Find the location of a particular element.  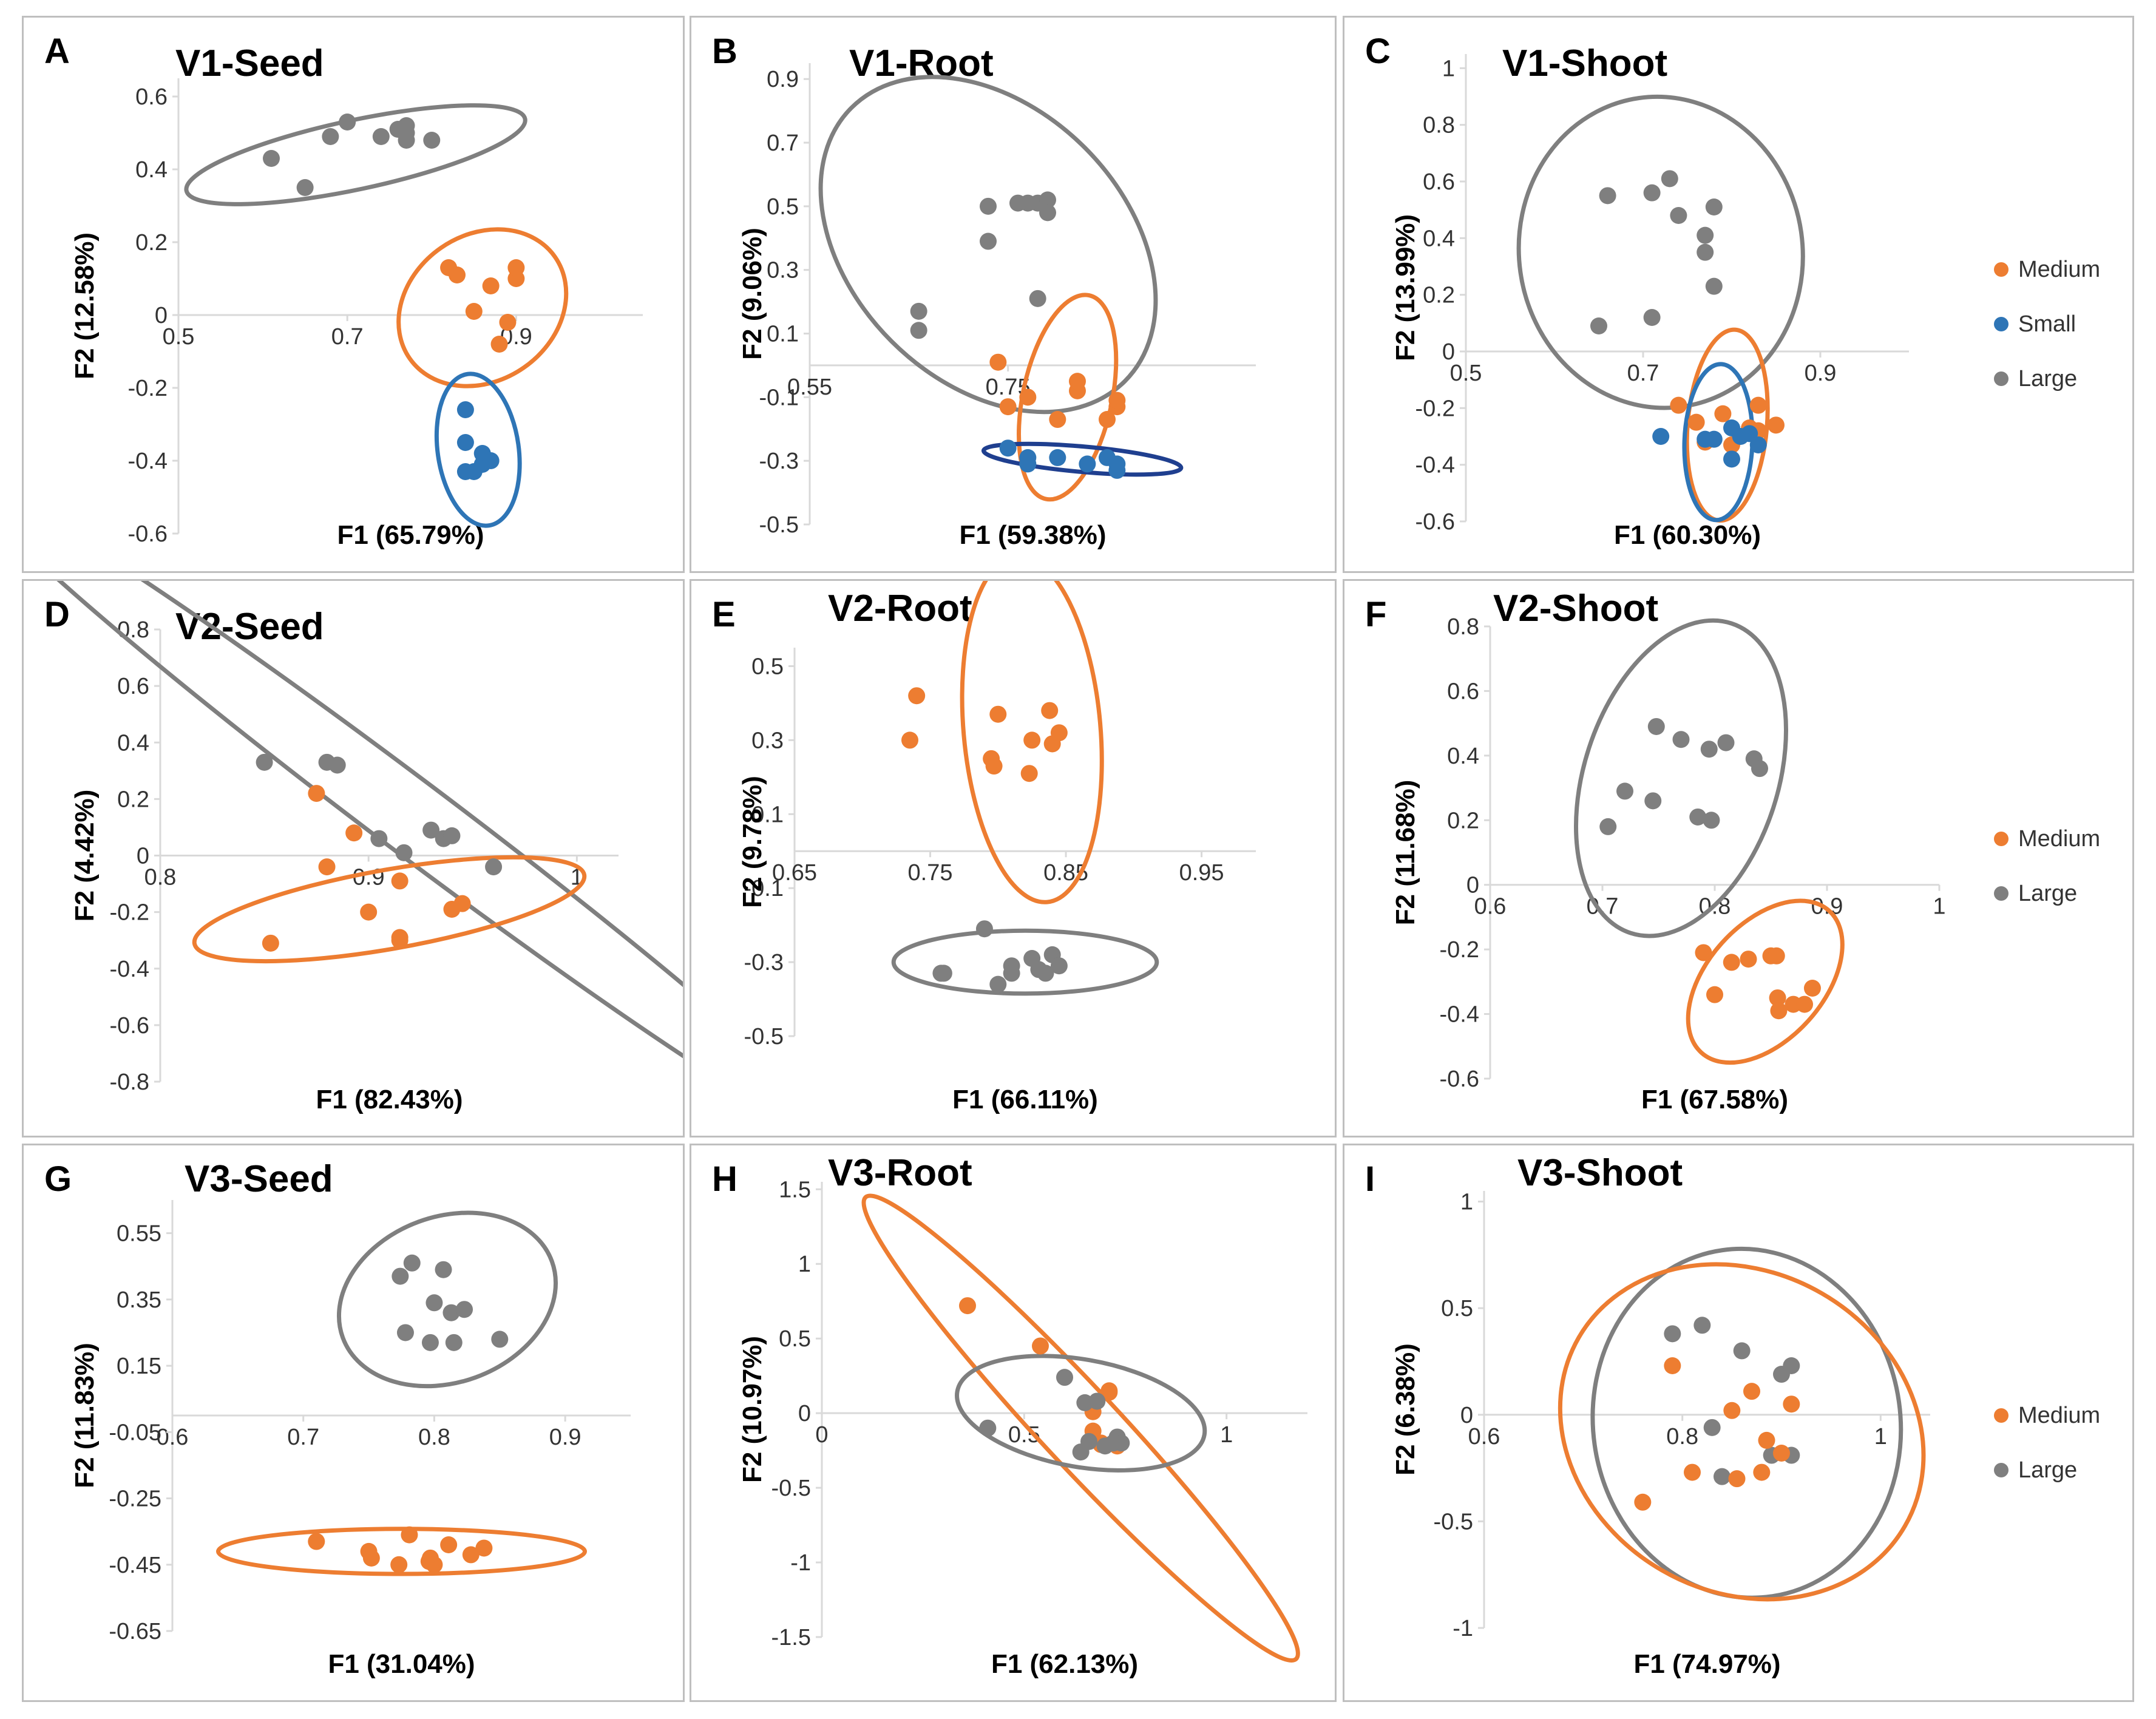

y-tick-label: -0.6 is located at coordinates (148, 534).